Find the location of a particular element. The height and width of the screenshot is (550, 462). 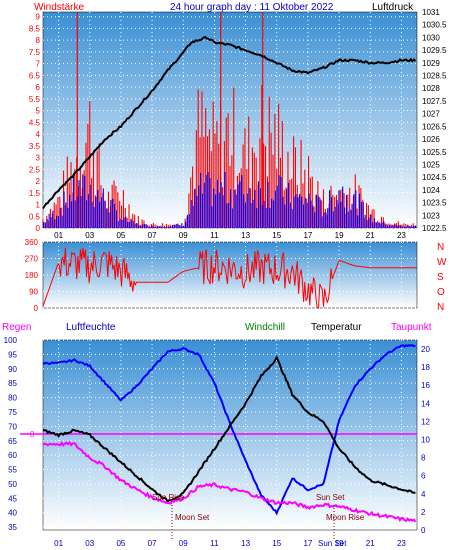

sun-set-annotation: Sun Set is located at coordinates (330, 497).